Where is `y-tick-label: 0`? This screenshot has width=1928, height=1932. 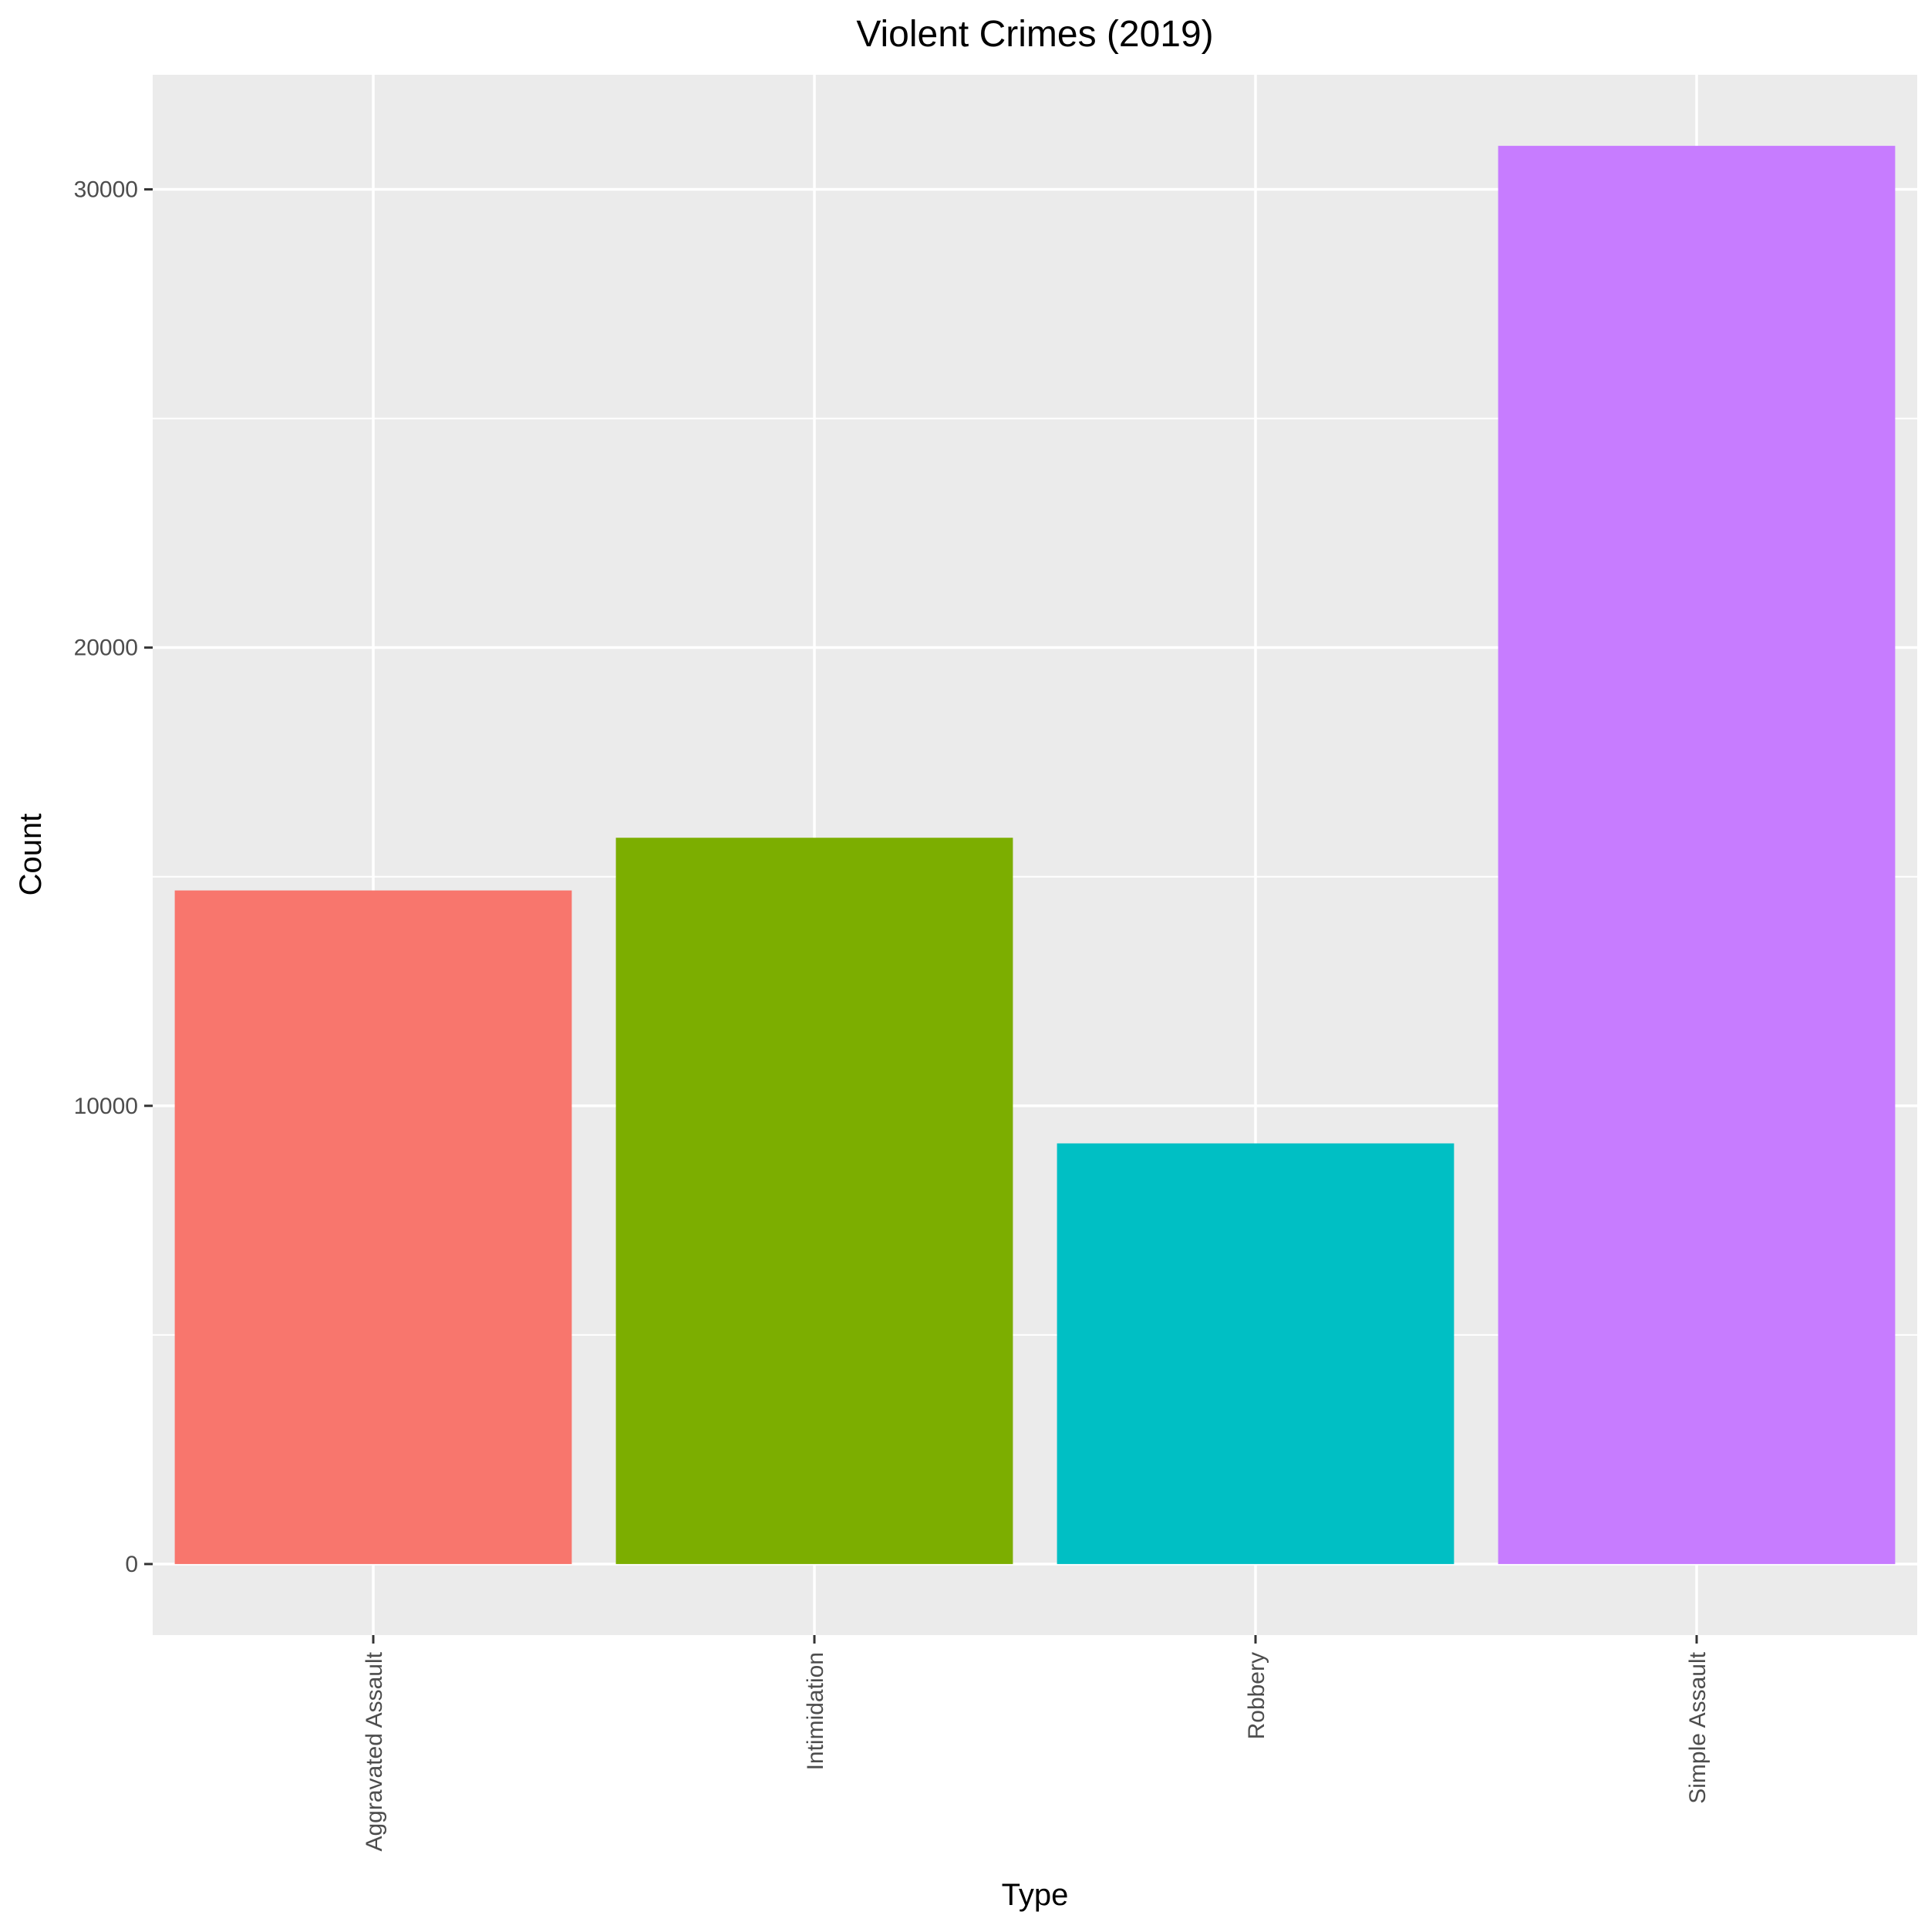
y-tick-label: 0 is located at coordinates (131, 1564).